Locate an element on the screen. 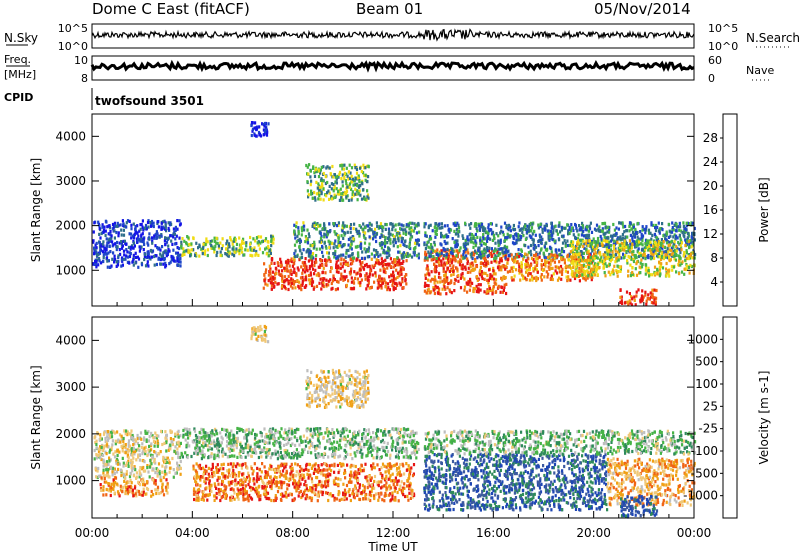 The image size is (800, 554). velocity-panel-ytick-label-1000: 1000 is located at coordinates (70, 481).